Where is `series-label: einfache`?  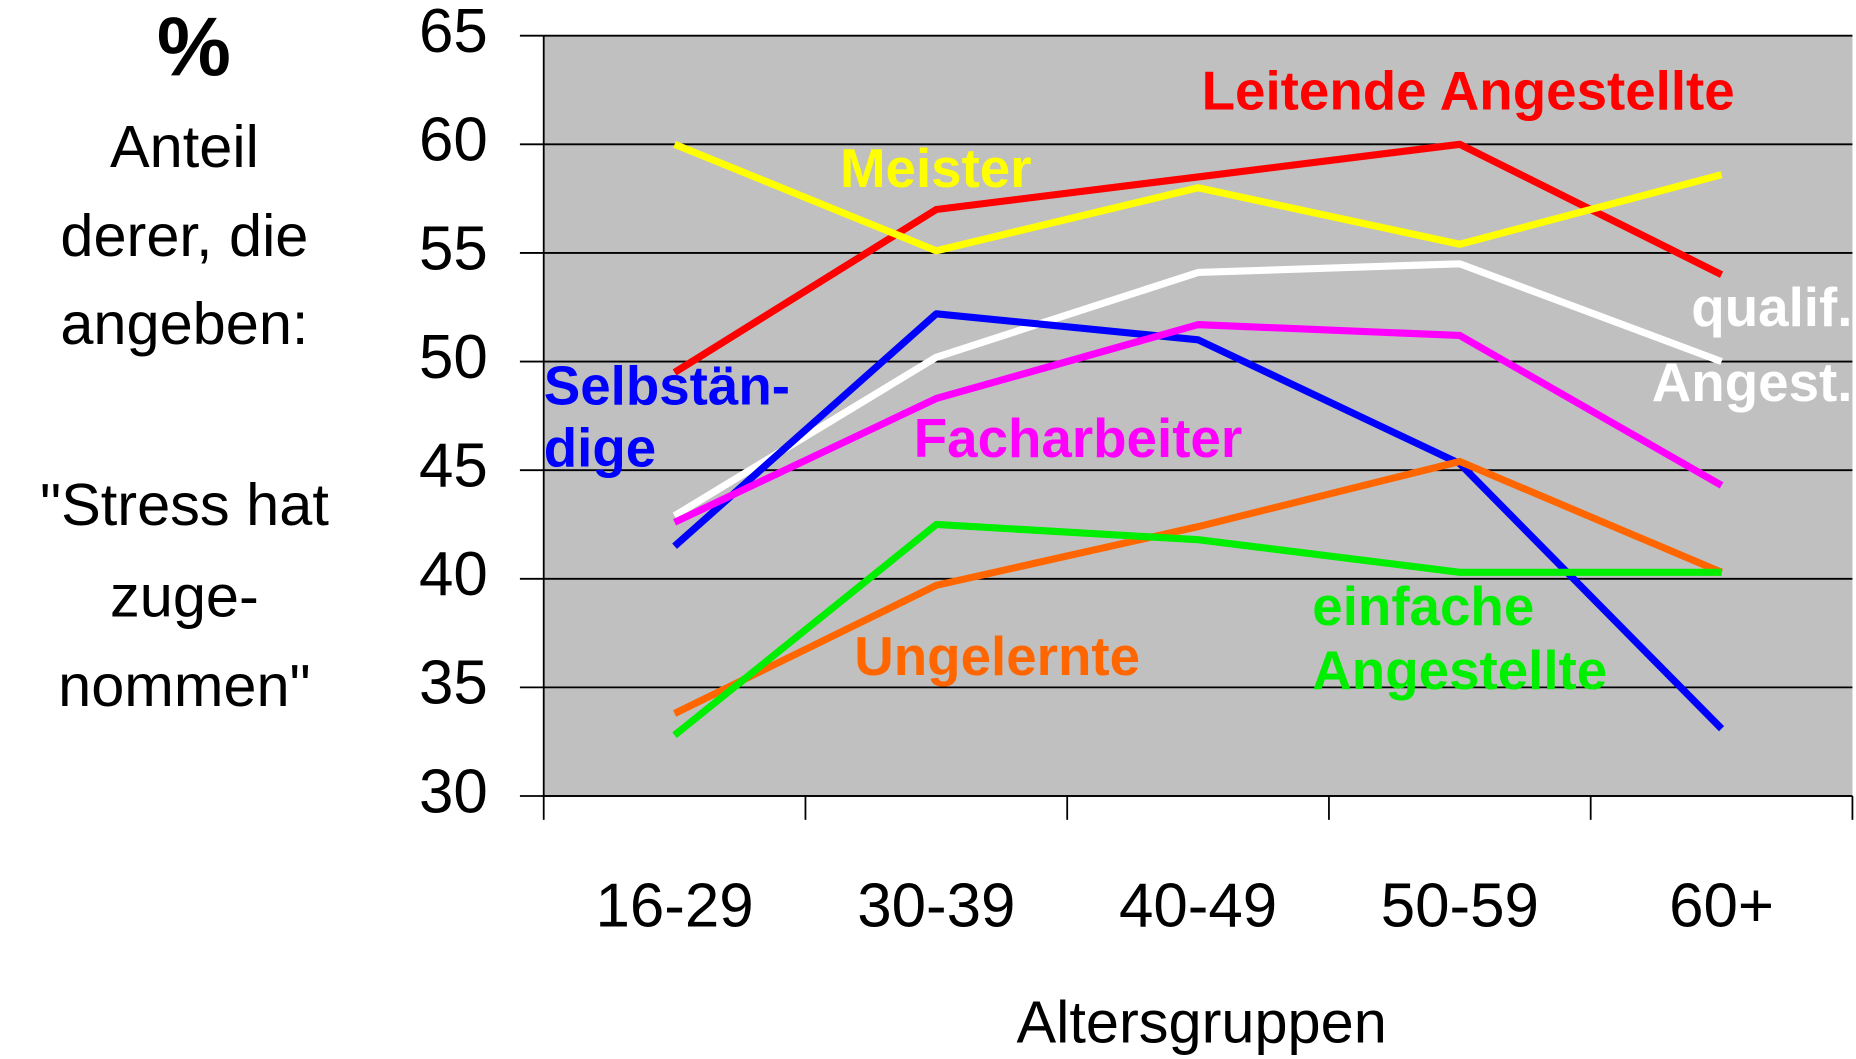
series-label: einfache is located at coordinates (1423, 606).